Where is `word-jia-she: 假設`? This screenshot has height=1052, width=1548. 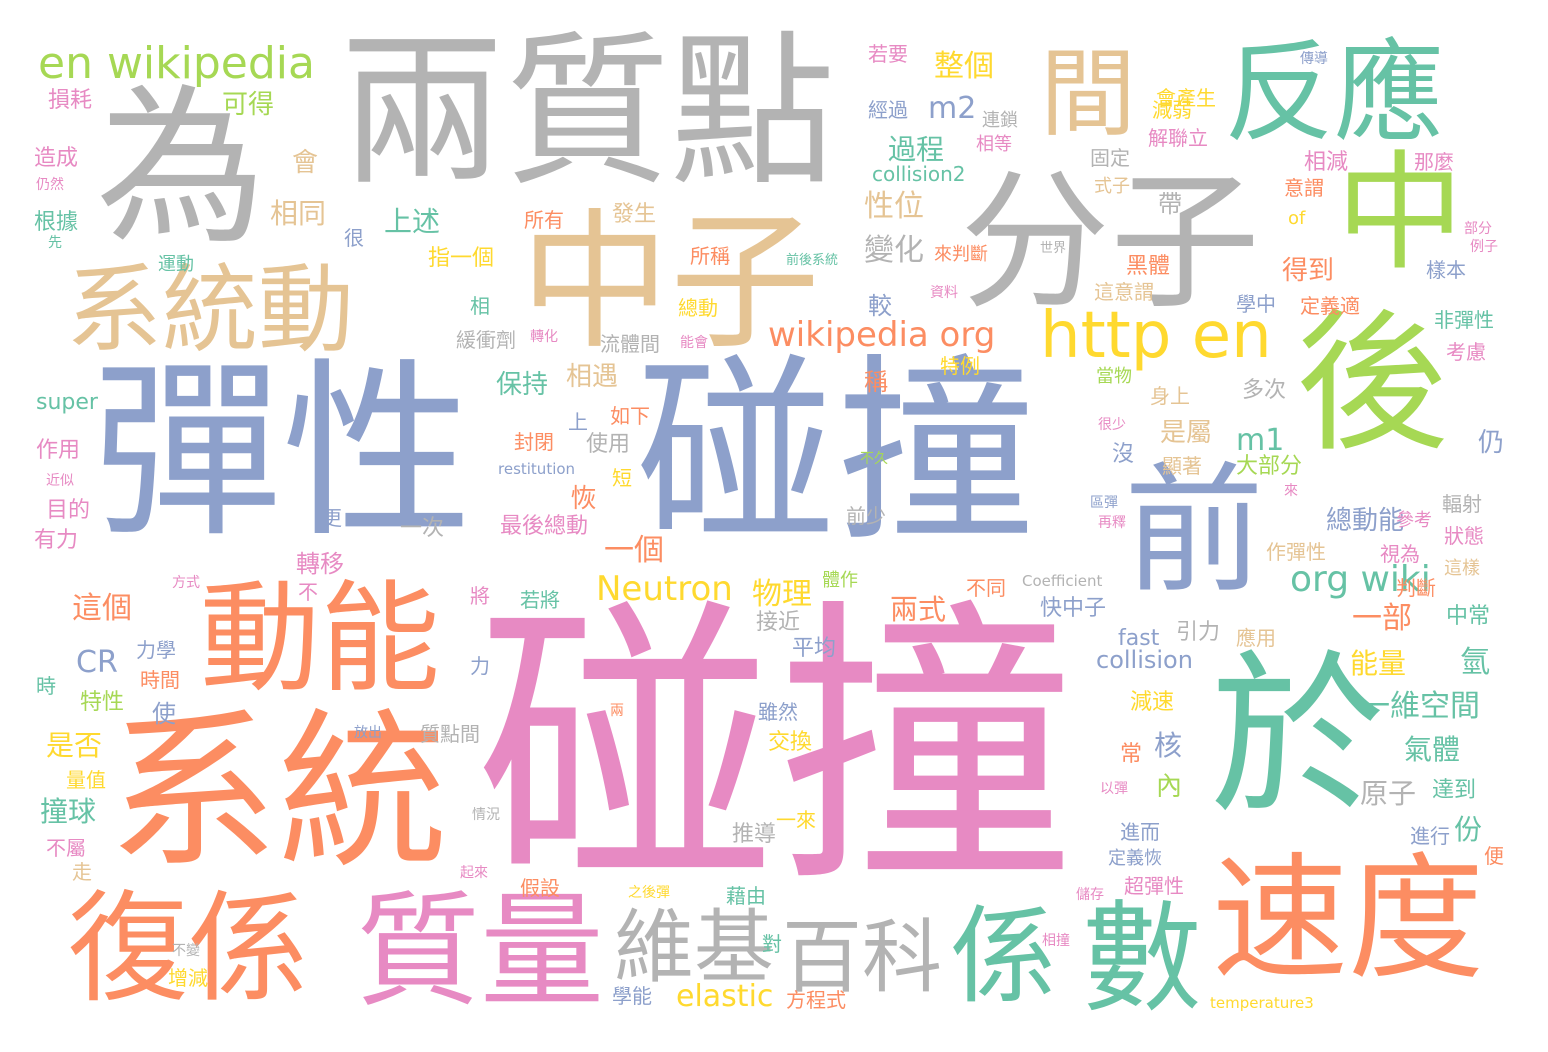
word-jia-she: 假設 is located at coordinates (540, 888).